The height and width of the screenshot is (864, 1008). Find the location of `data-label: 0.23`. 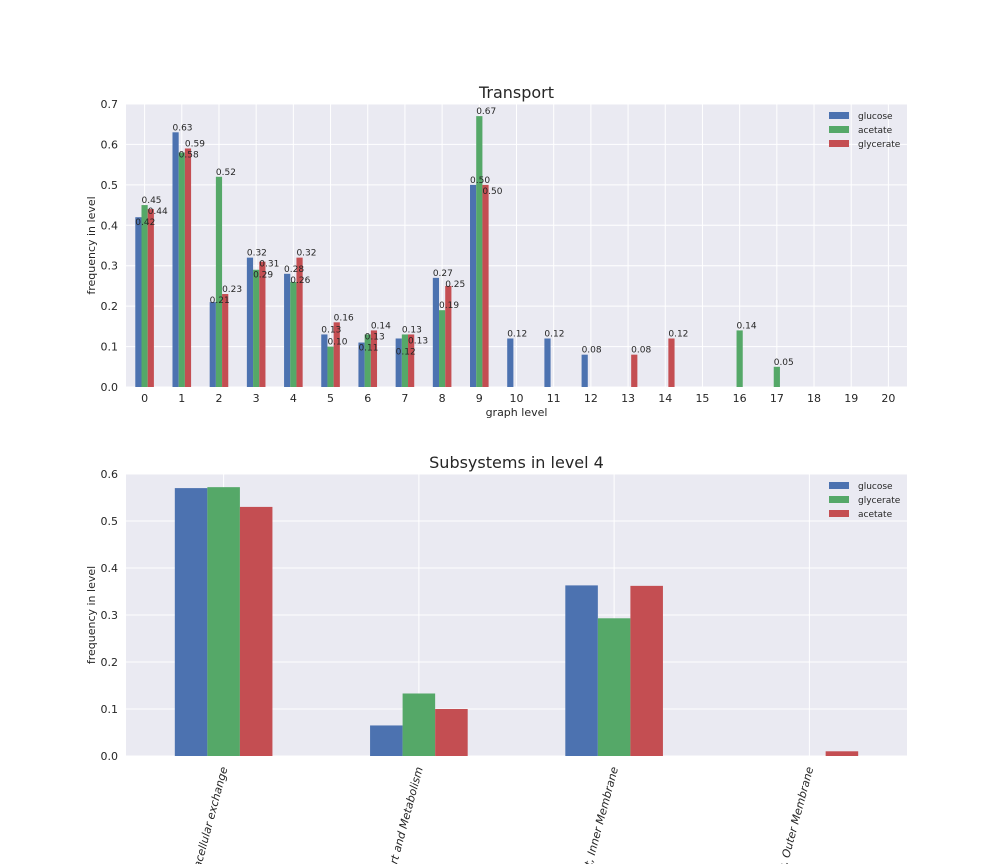

data-label: 0.23 is located at coordinates (232, 290).